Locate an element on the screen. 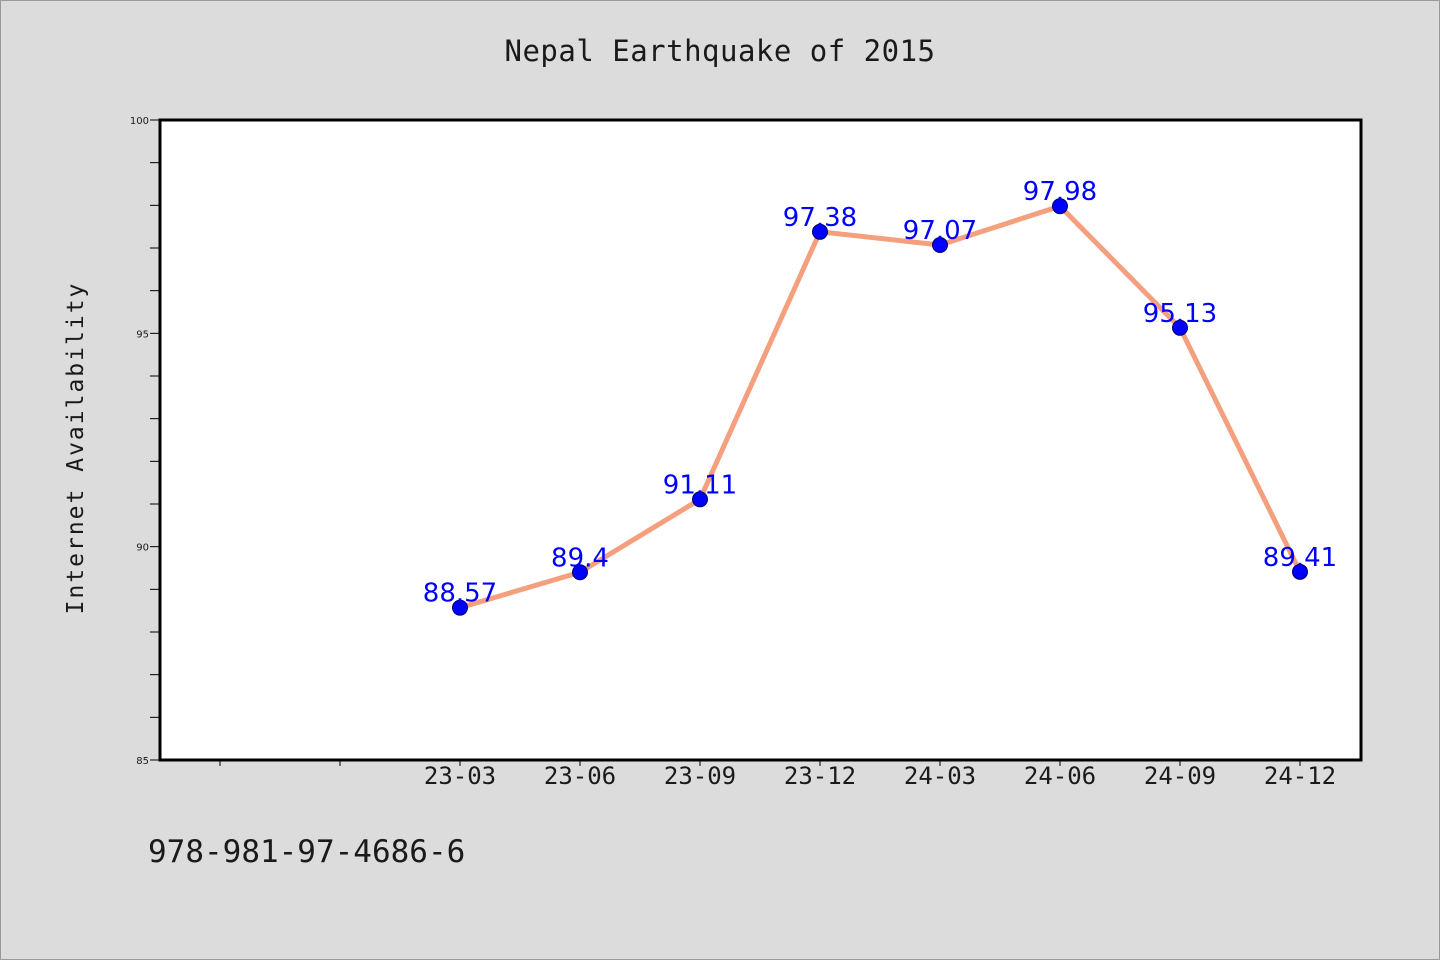 The width and height of the screenshot is (1440, 960). data-label: 89.4 is located at coordinates (580, 558).